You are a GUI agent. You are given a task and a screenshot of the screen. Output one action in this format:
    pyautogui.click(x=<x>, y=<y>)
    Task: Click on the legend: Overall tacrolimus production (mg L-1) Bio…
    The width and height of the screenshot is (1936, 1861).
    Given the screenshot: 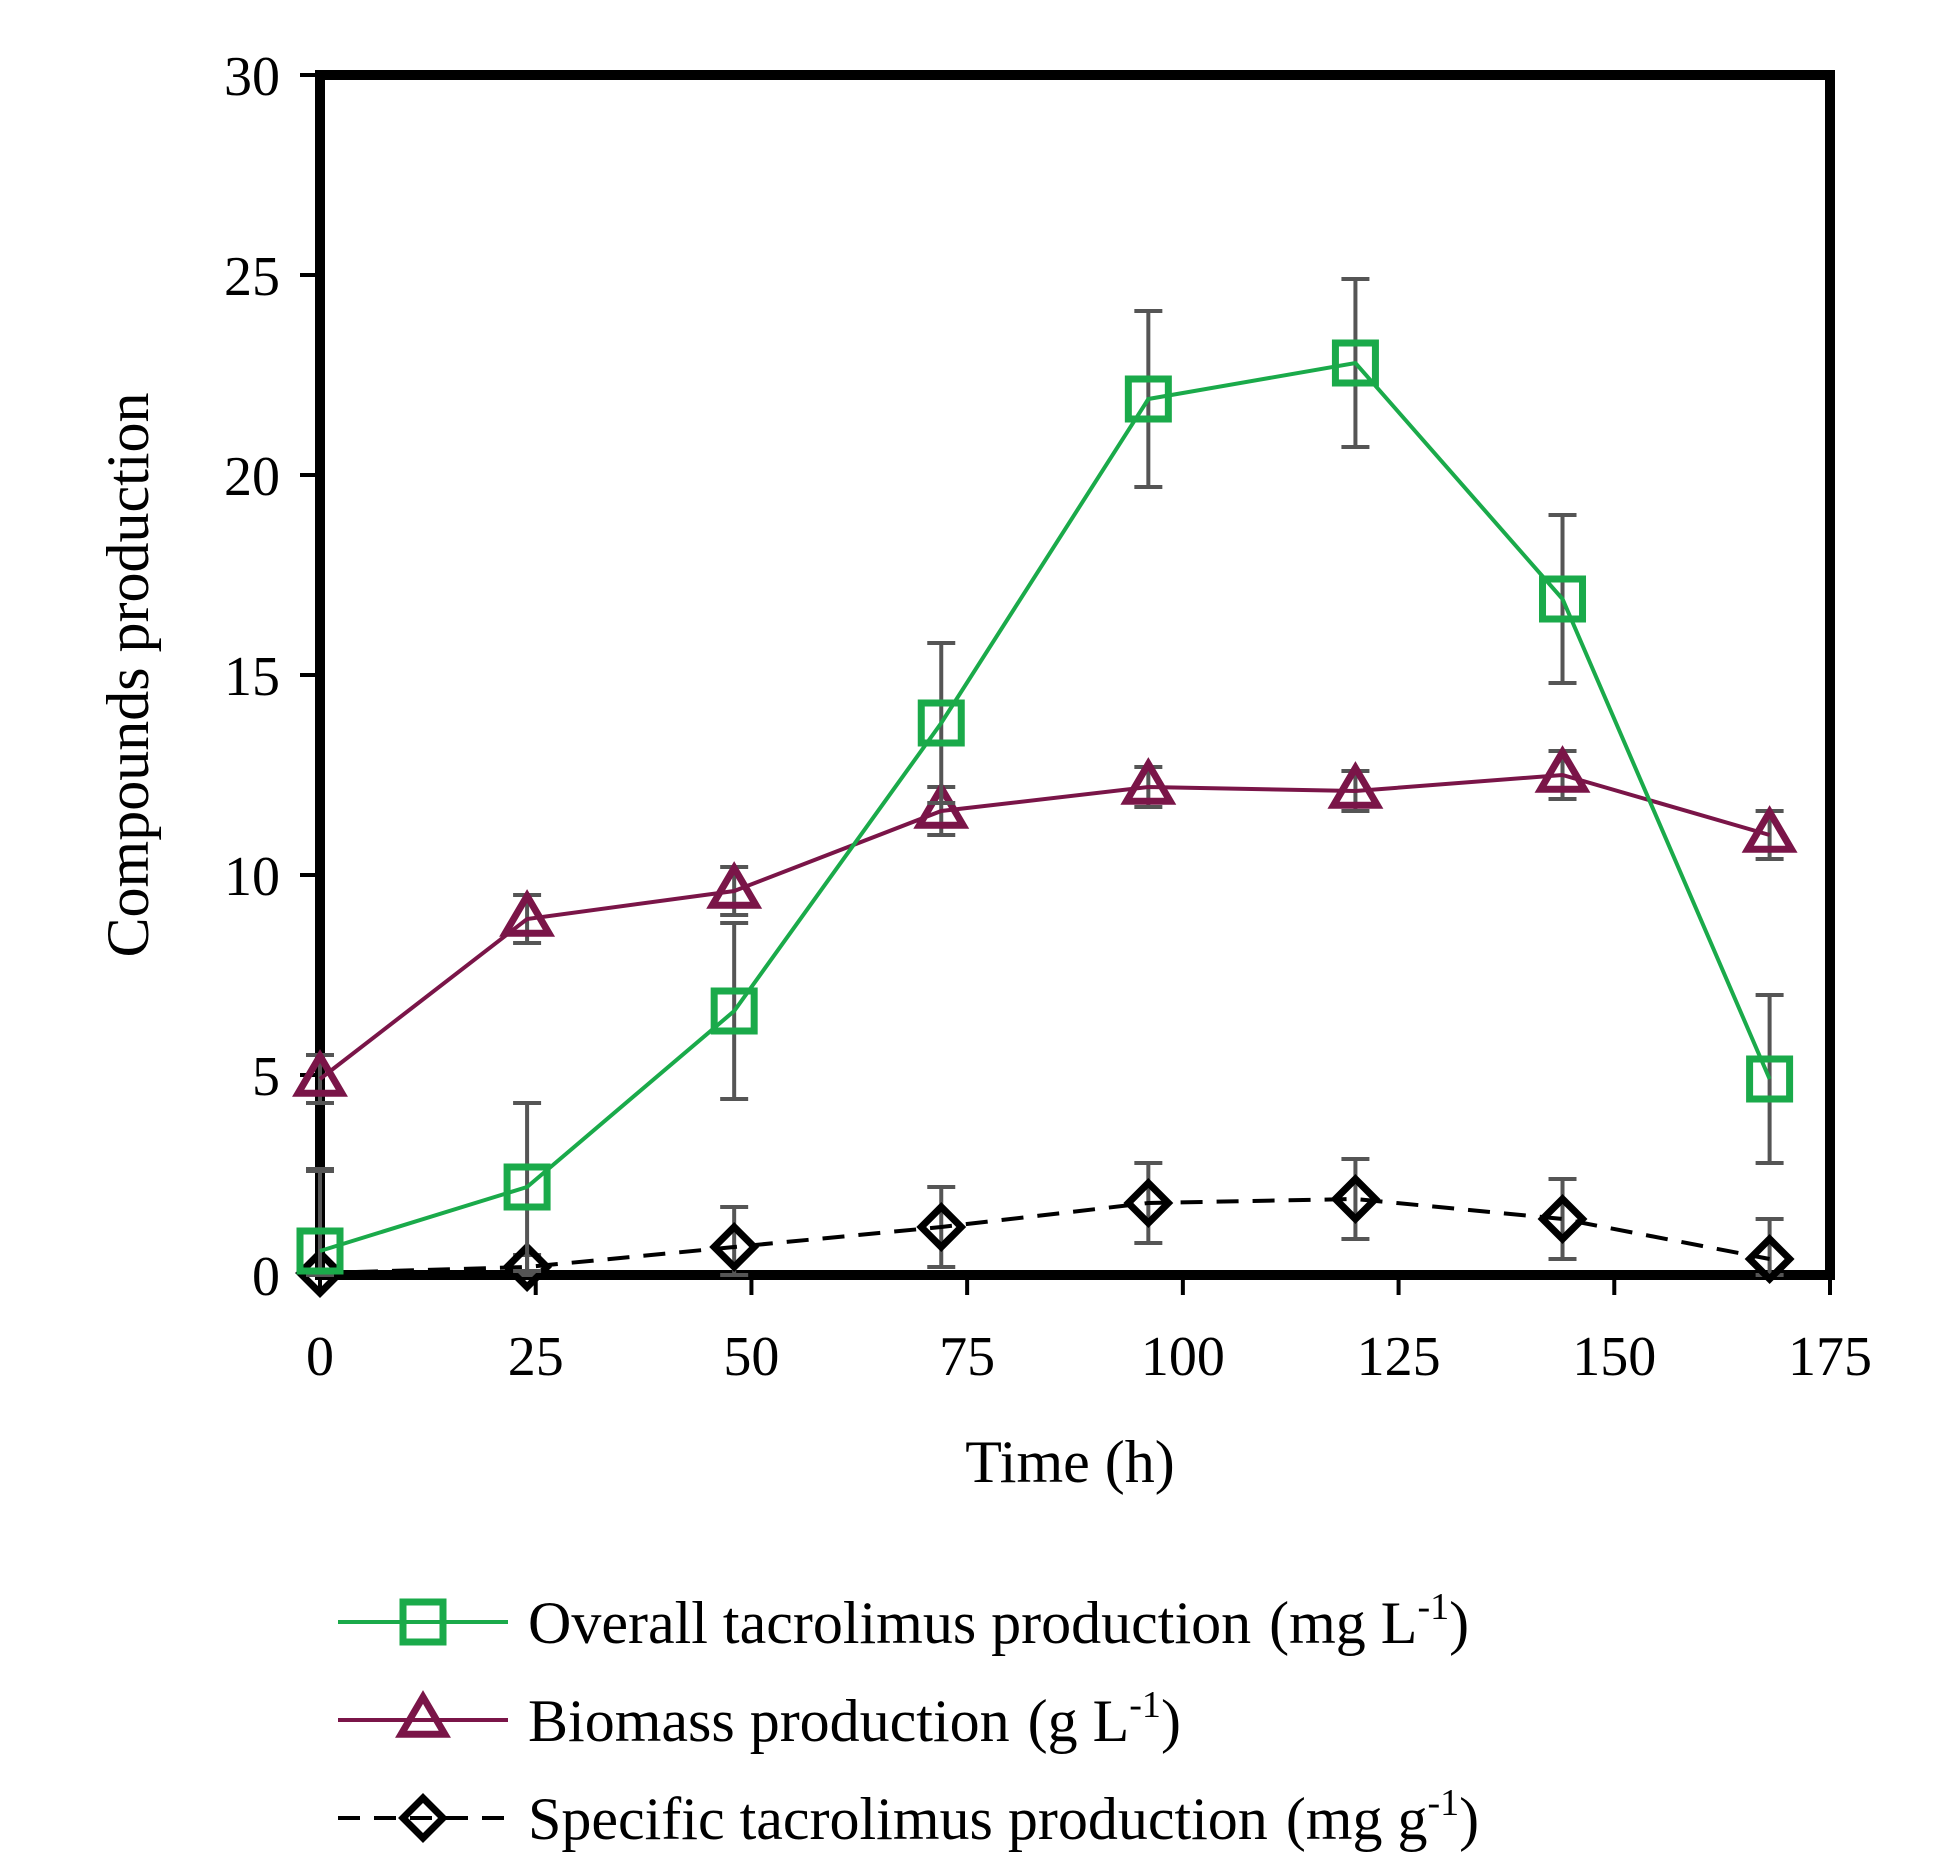 What is the action you would take?
    pyautogui.click(x=908, y=1719)
    